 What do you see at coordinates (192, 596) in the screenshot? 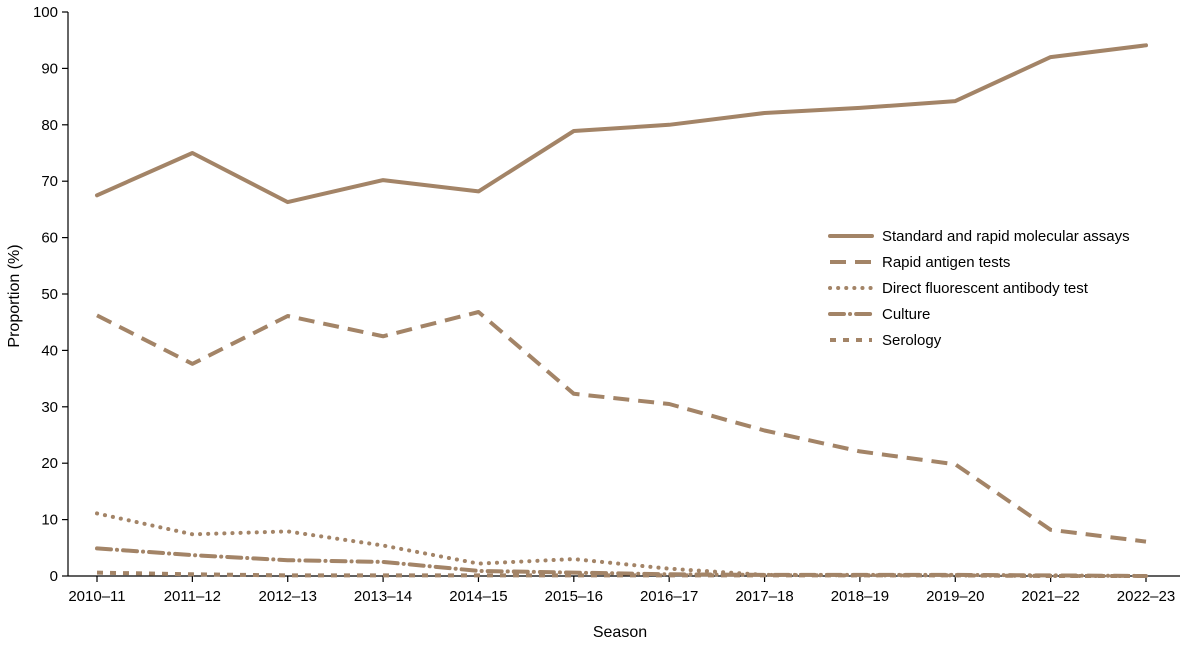
I see `x-tick-label: 2011–12` at bounding box center [192, 596].